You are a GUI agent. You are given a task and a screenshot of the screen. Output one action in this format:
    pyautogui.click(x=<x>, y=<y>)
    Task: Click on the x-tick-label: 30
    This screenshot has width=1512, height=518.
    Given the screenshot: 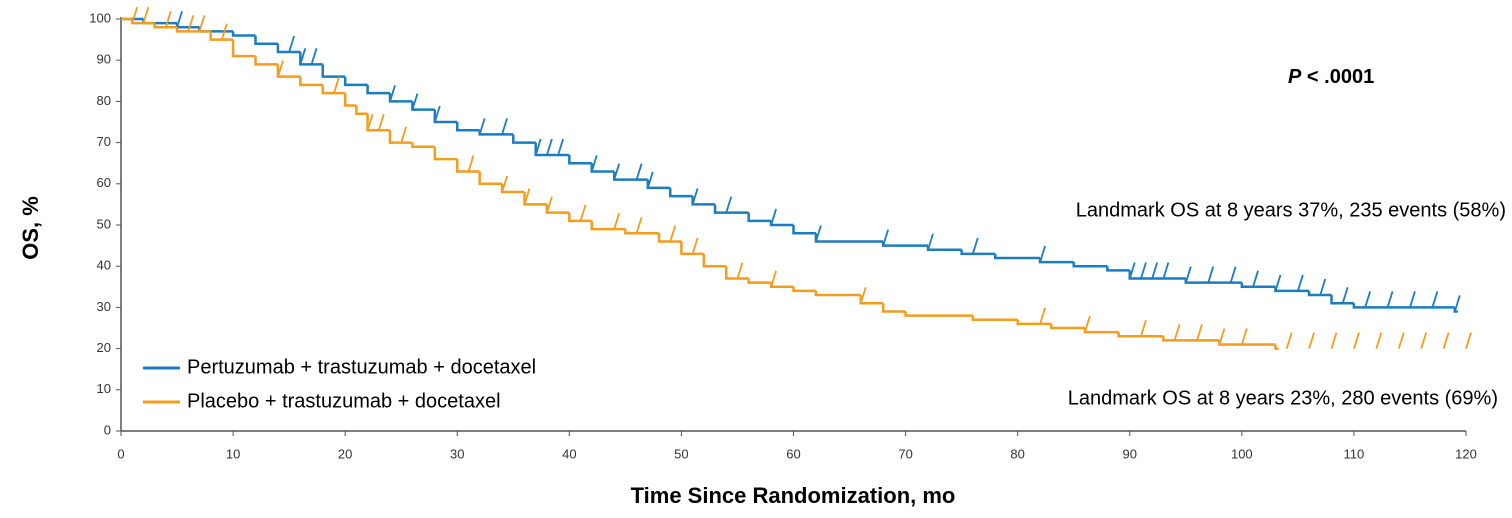 What is the action you would take?
    pyautogui.click(x=457, y=453)
    